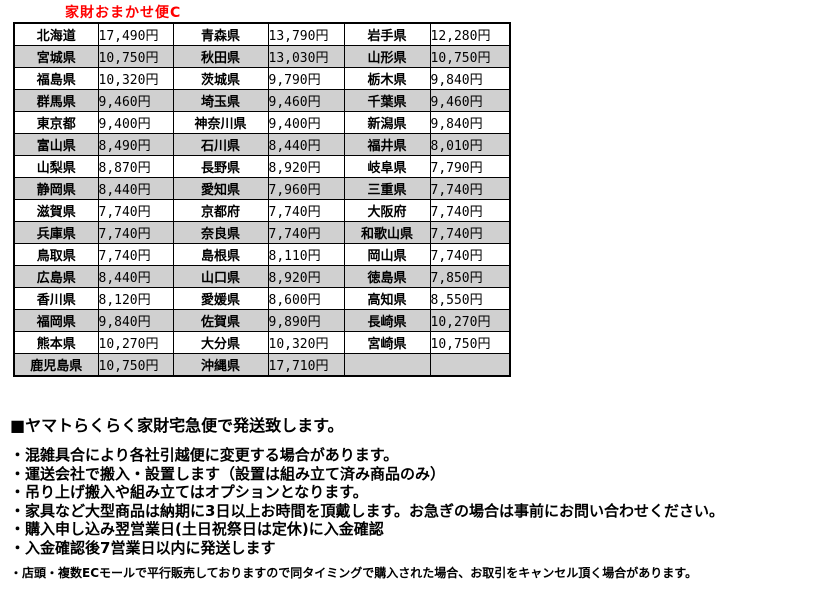 The width and height of the screenshot is (822, 595). What do you see at coordinates (470, 365) in the screenshot?
I see `price-cell` at bounding box center [470, 365].